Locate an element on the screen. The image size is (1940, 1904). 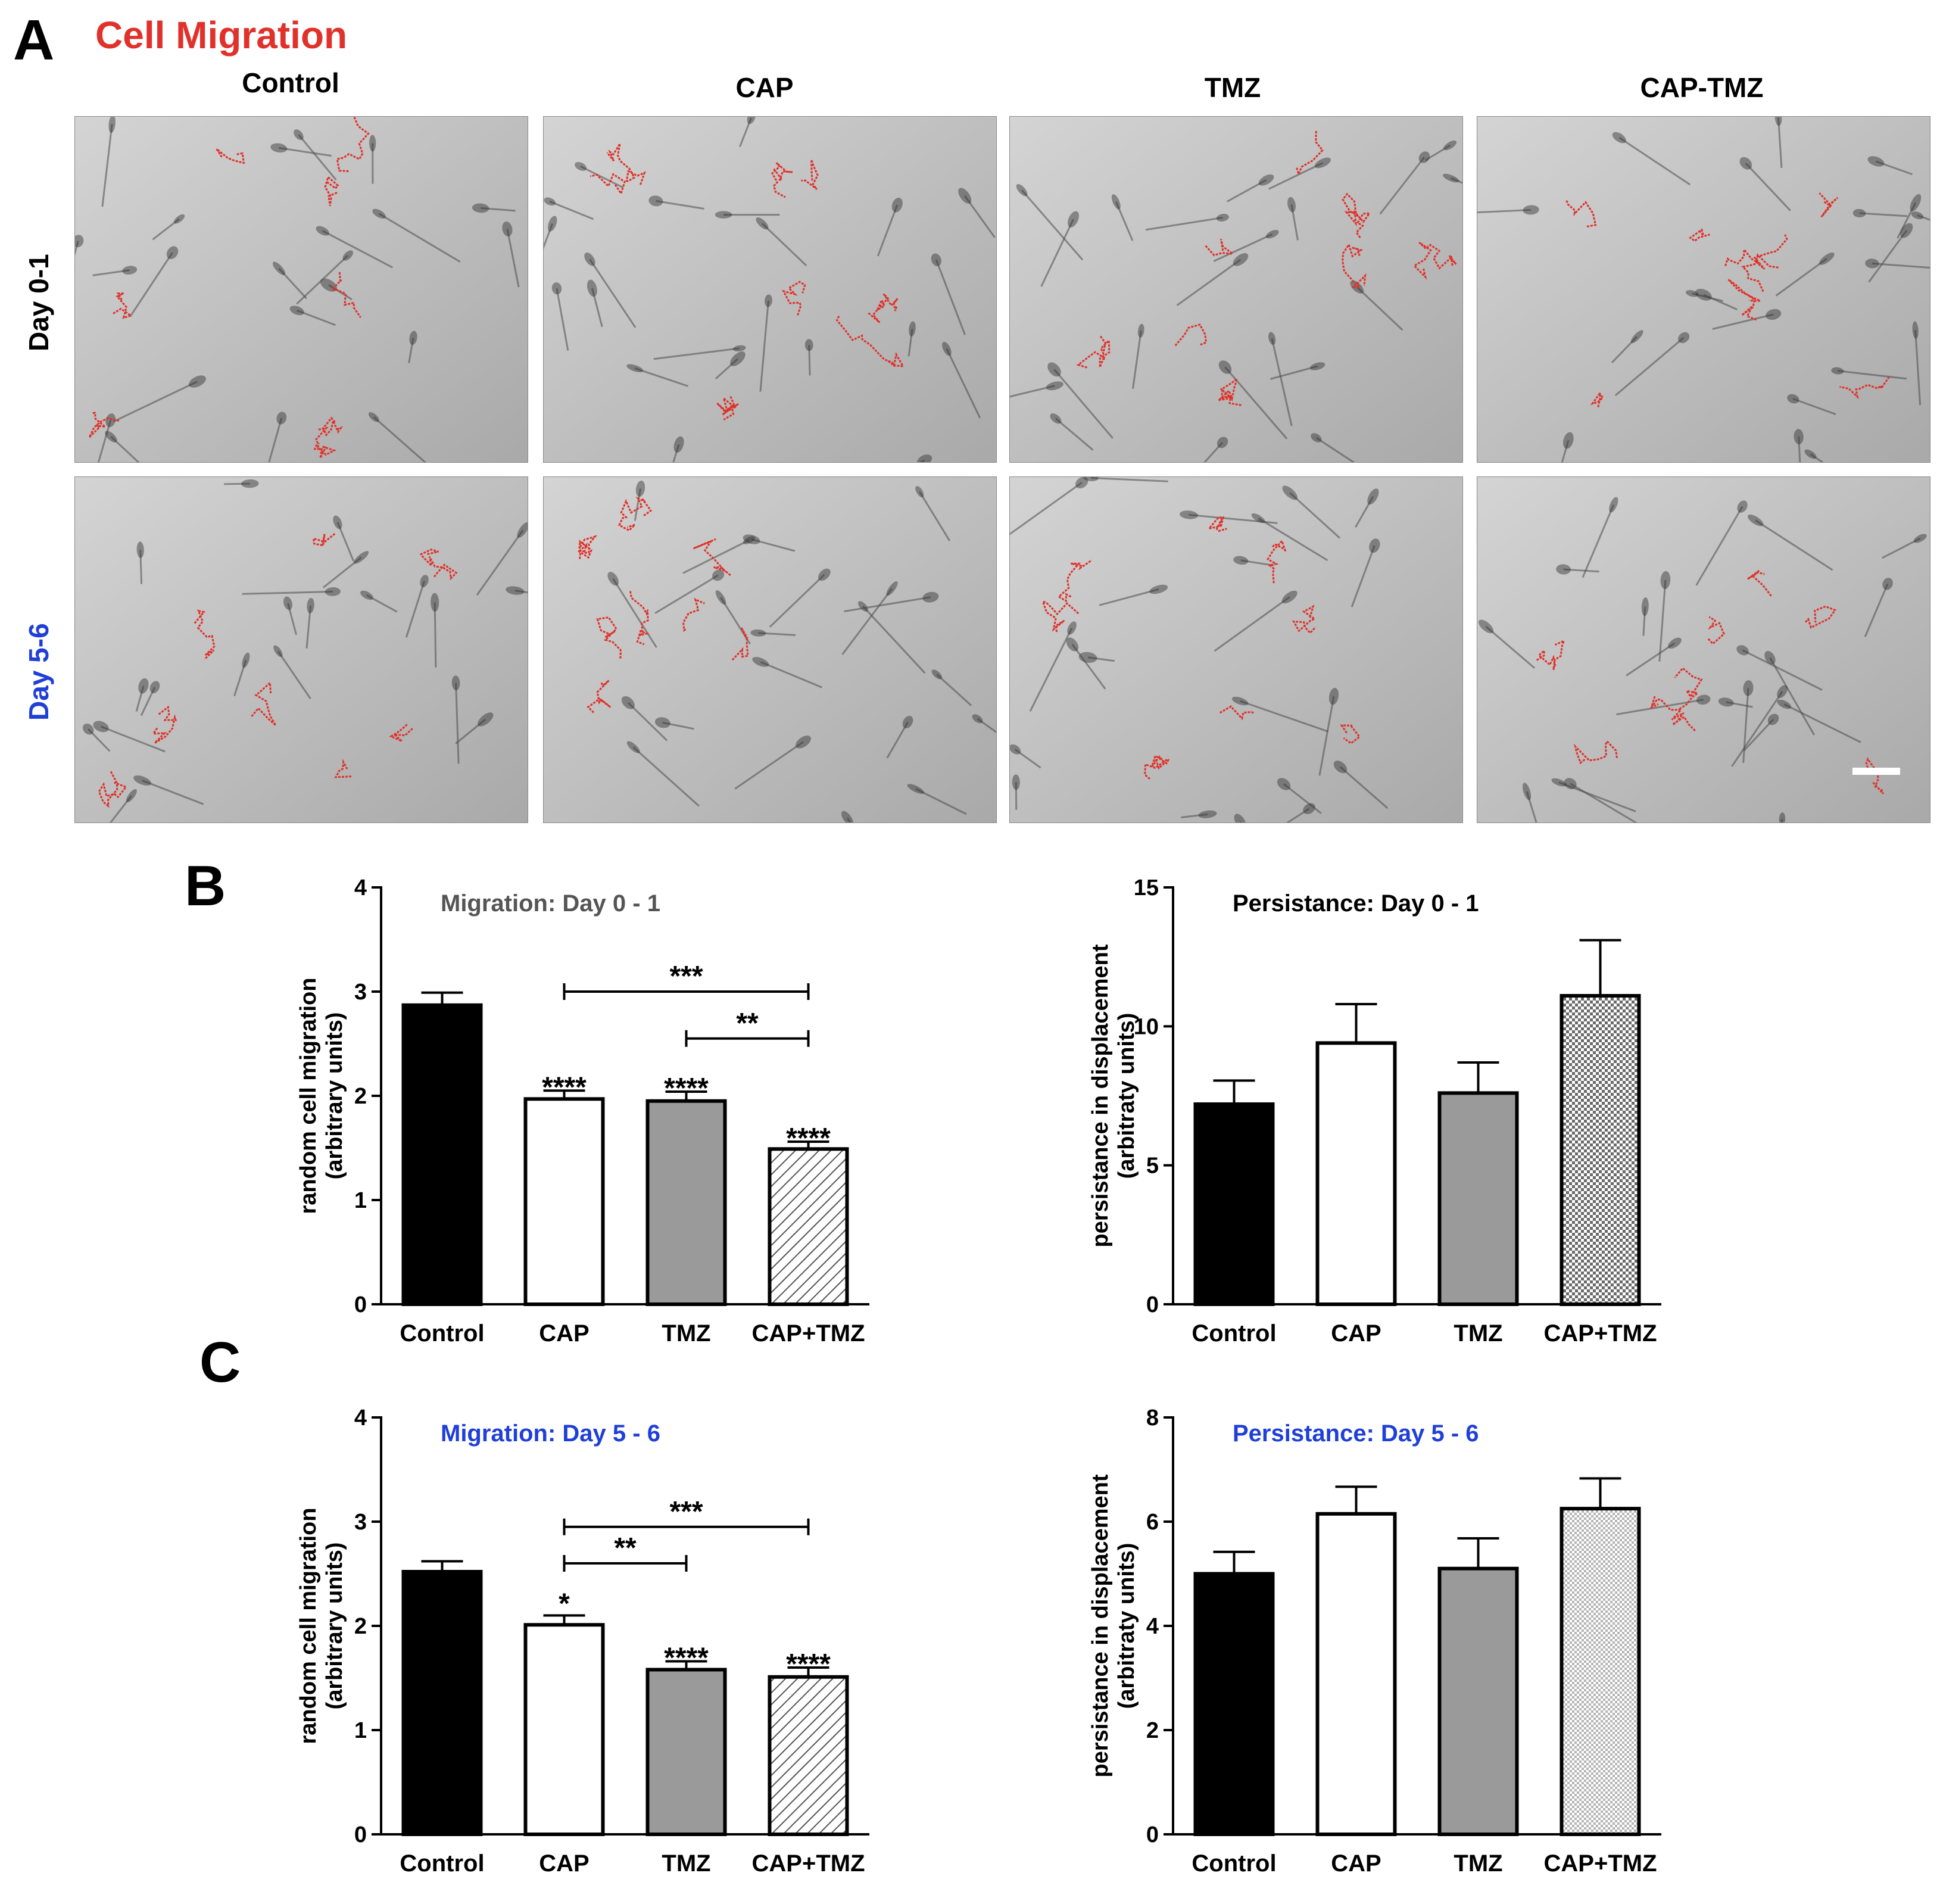
y-tick-label: 15 is located at coordinates (1146, 887).